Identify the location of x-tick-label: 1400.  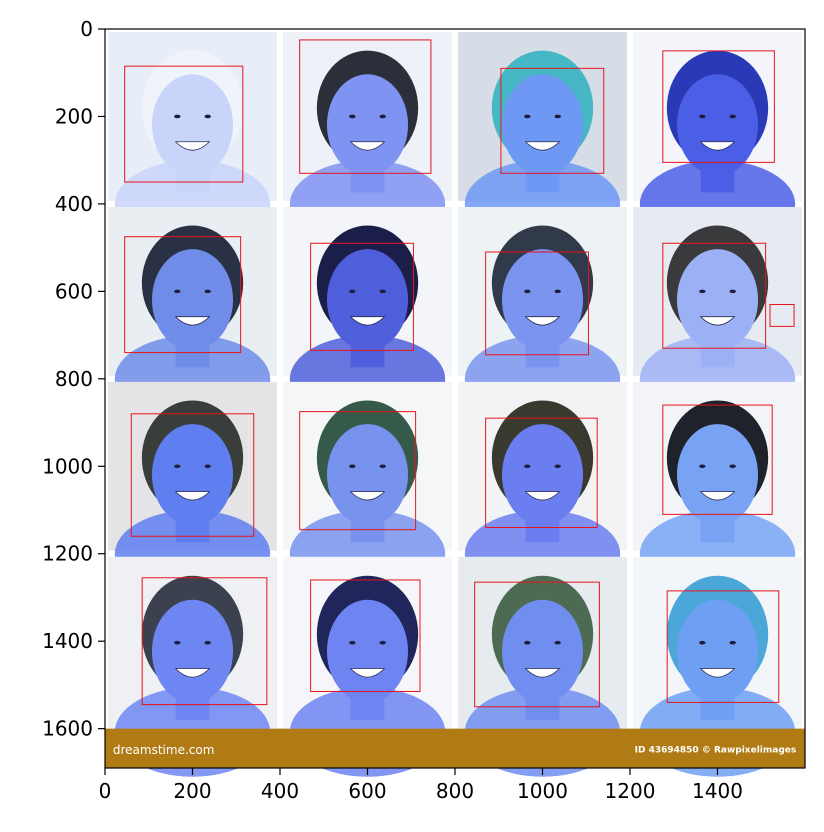
(717, 791).